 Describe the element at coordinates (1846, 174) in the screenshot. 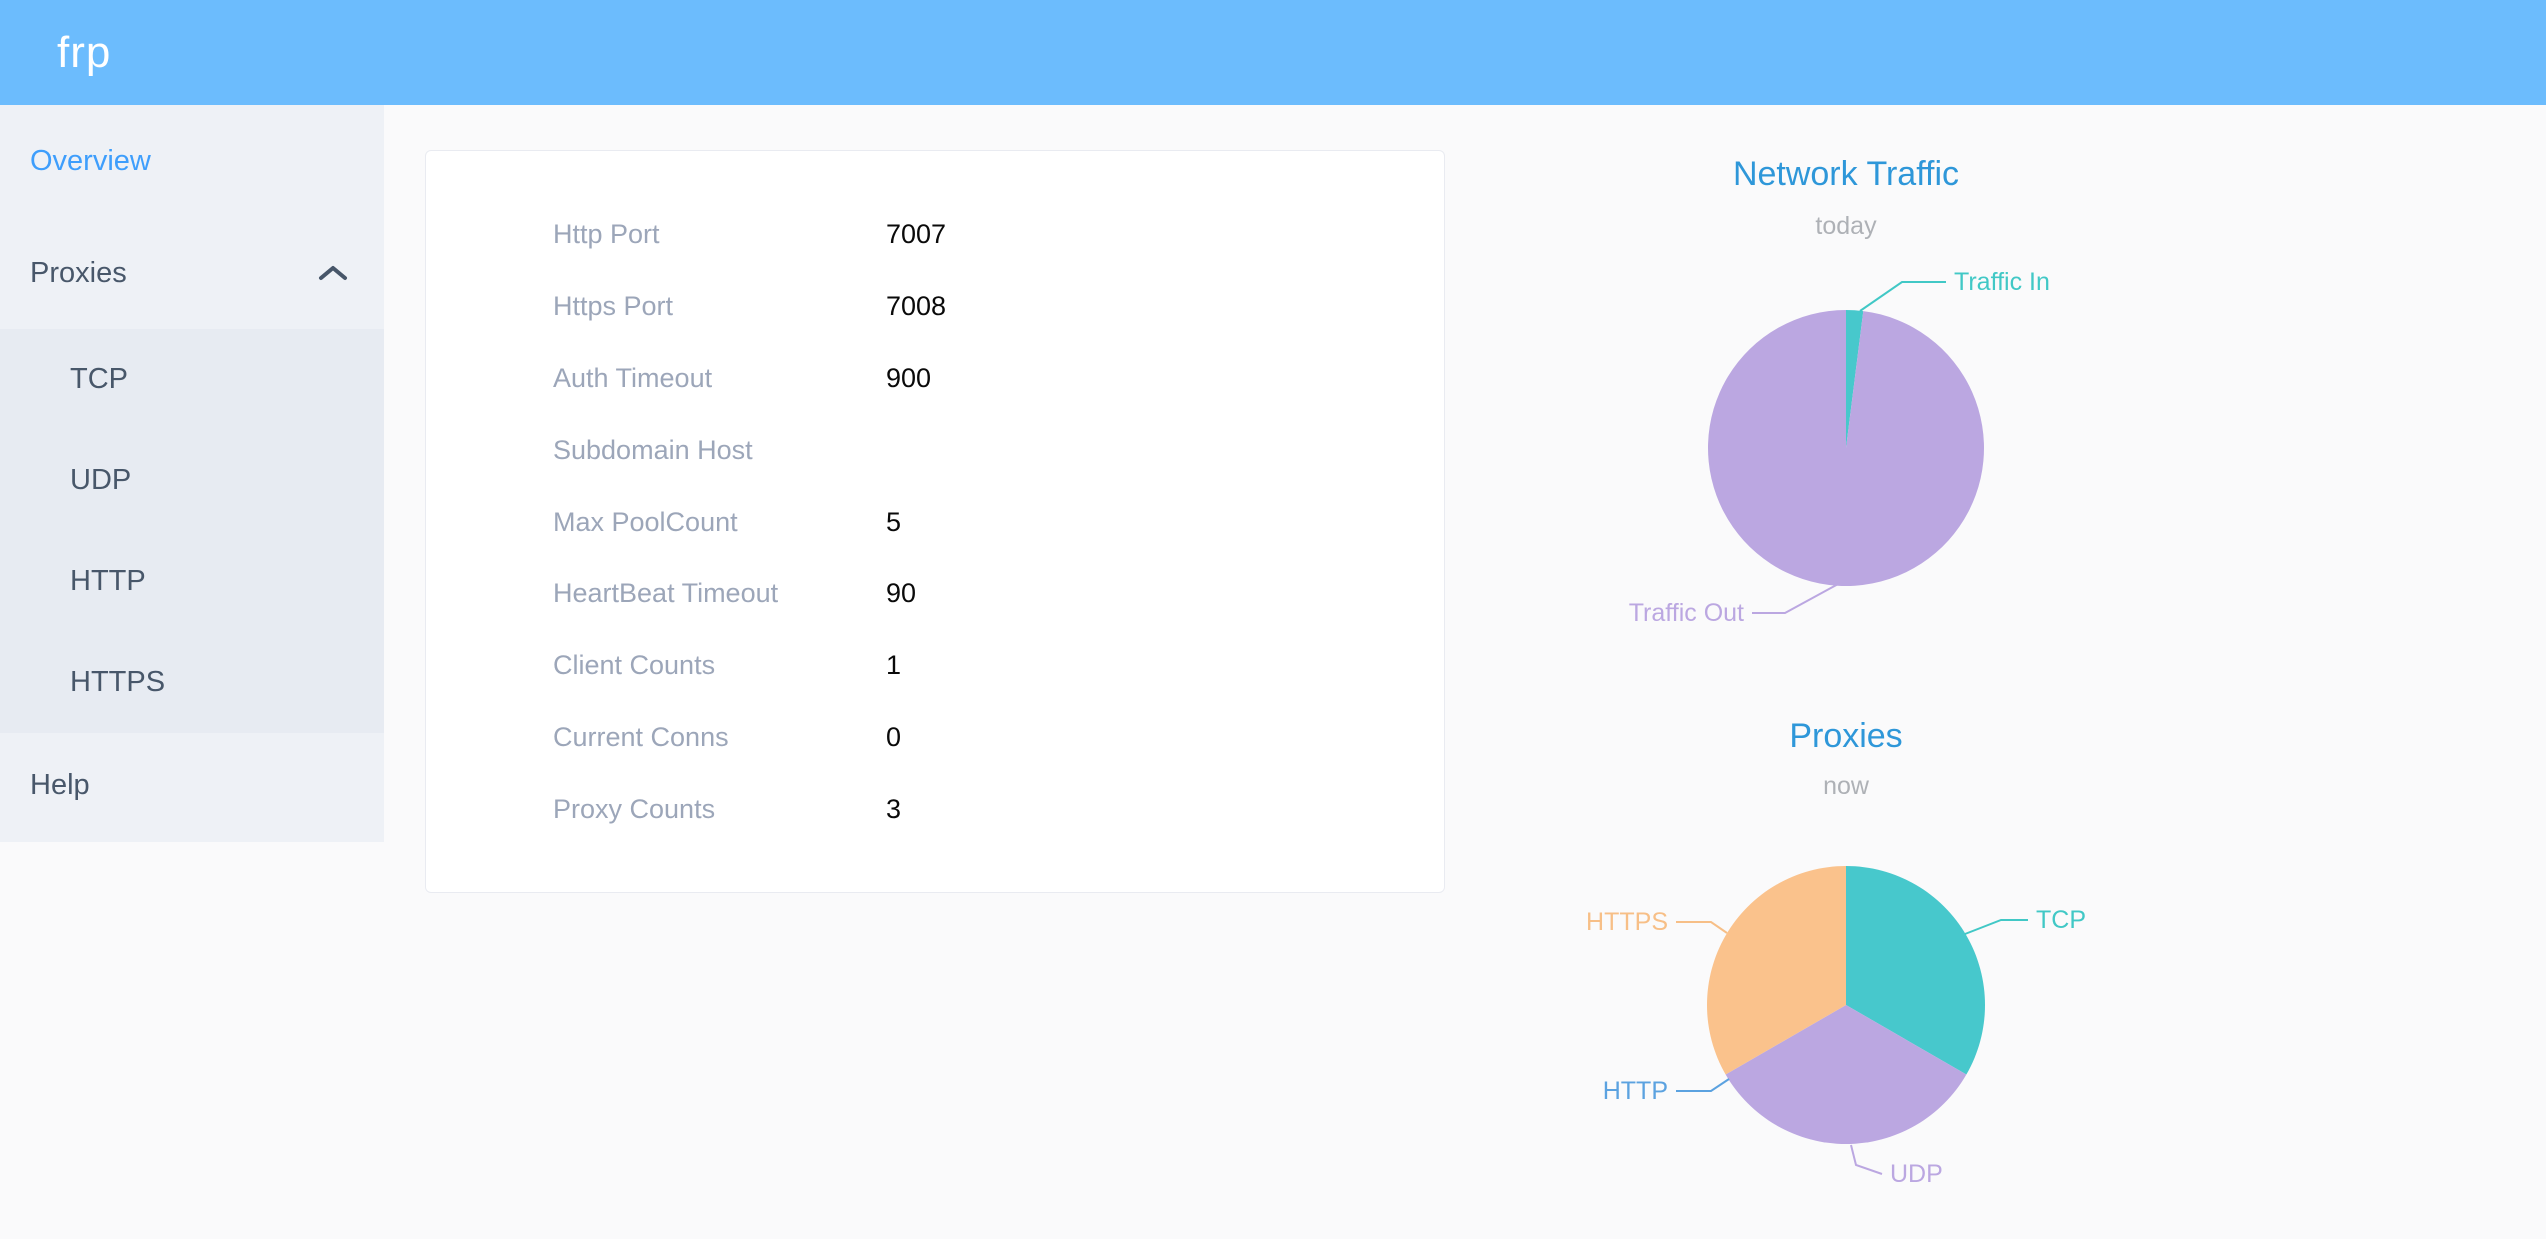

I see `network-traffic-title: Network Traffic` at that location.